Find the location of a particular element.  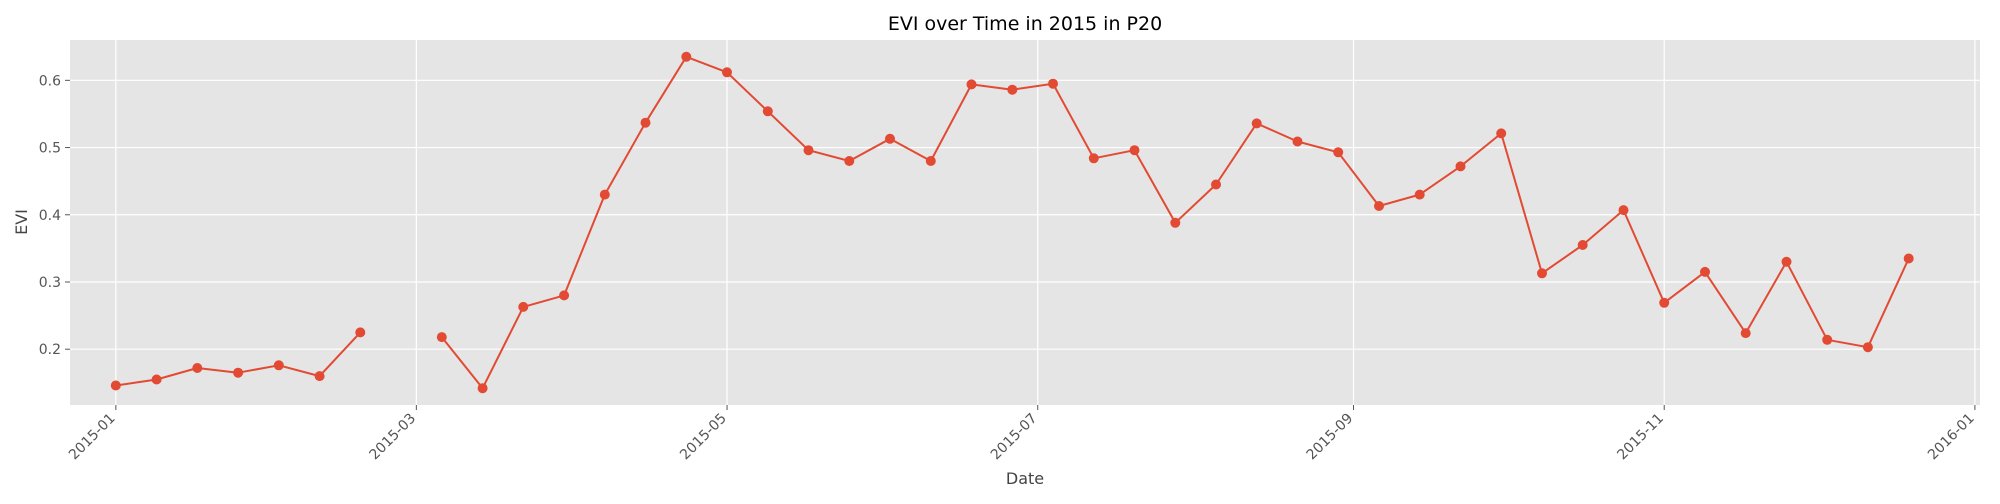

x-tick-label: 2016-01 is located at coordinates (1951, 437).